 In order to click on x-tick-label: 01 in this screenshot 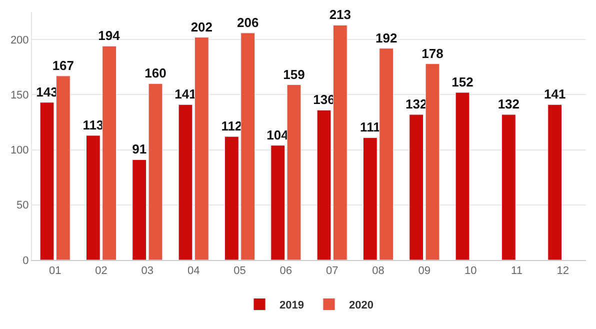, I will do `click(55, 271)`.